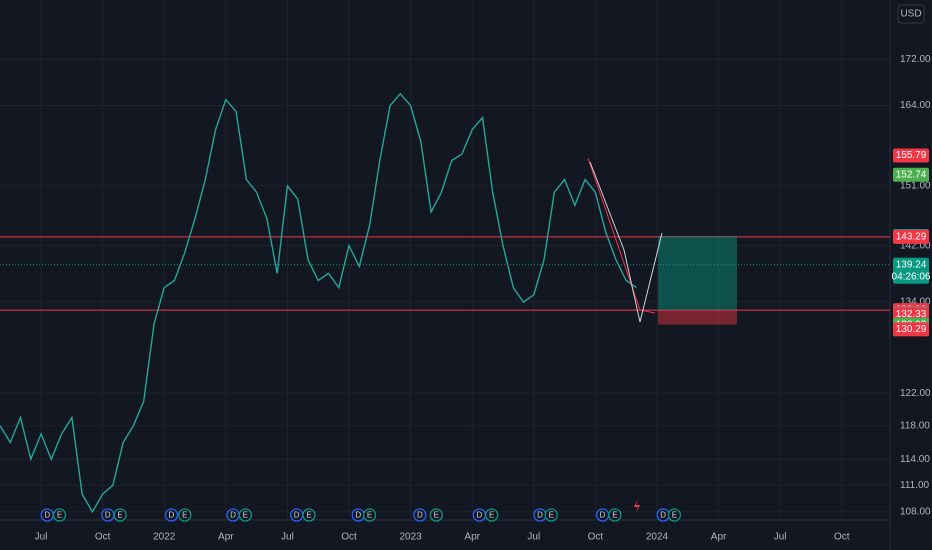  What do you see at coordinates (911, 276) in the screenshot?
I see `countdown: 04:26:06` at bounding box center [911, 276].